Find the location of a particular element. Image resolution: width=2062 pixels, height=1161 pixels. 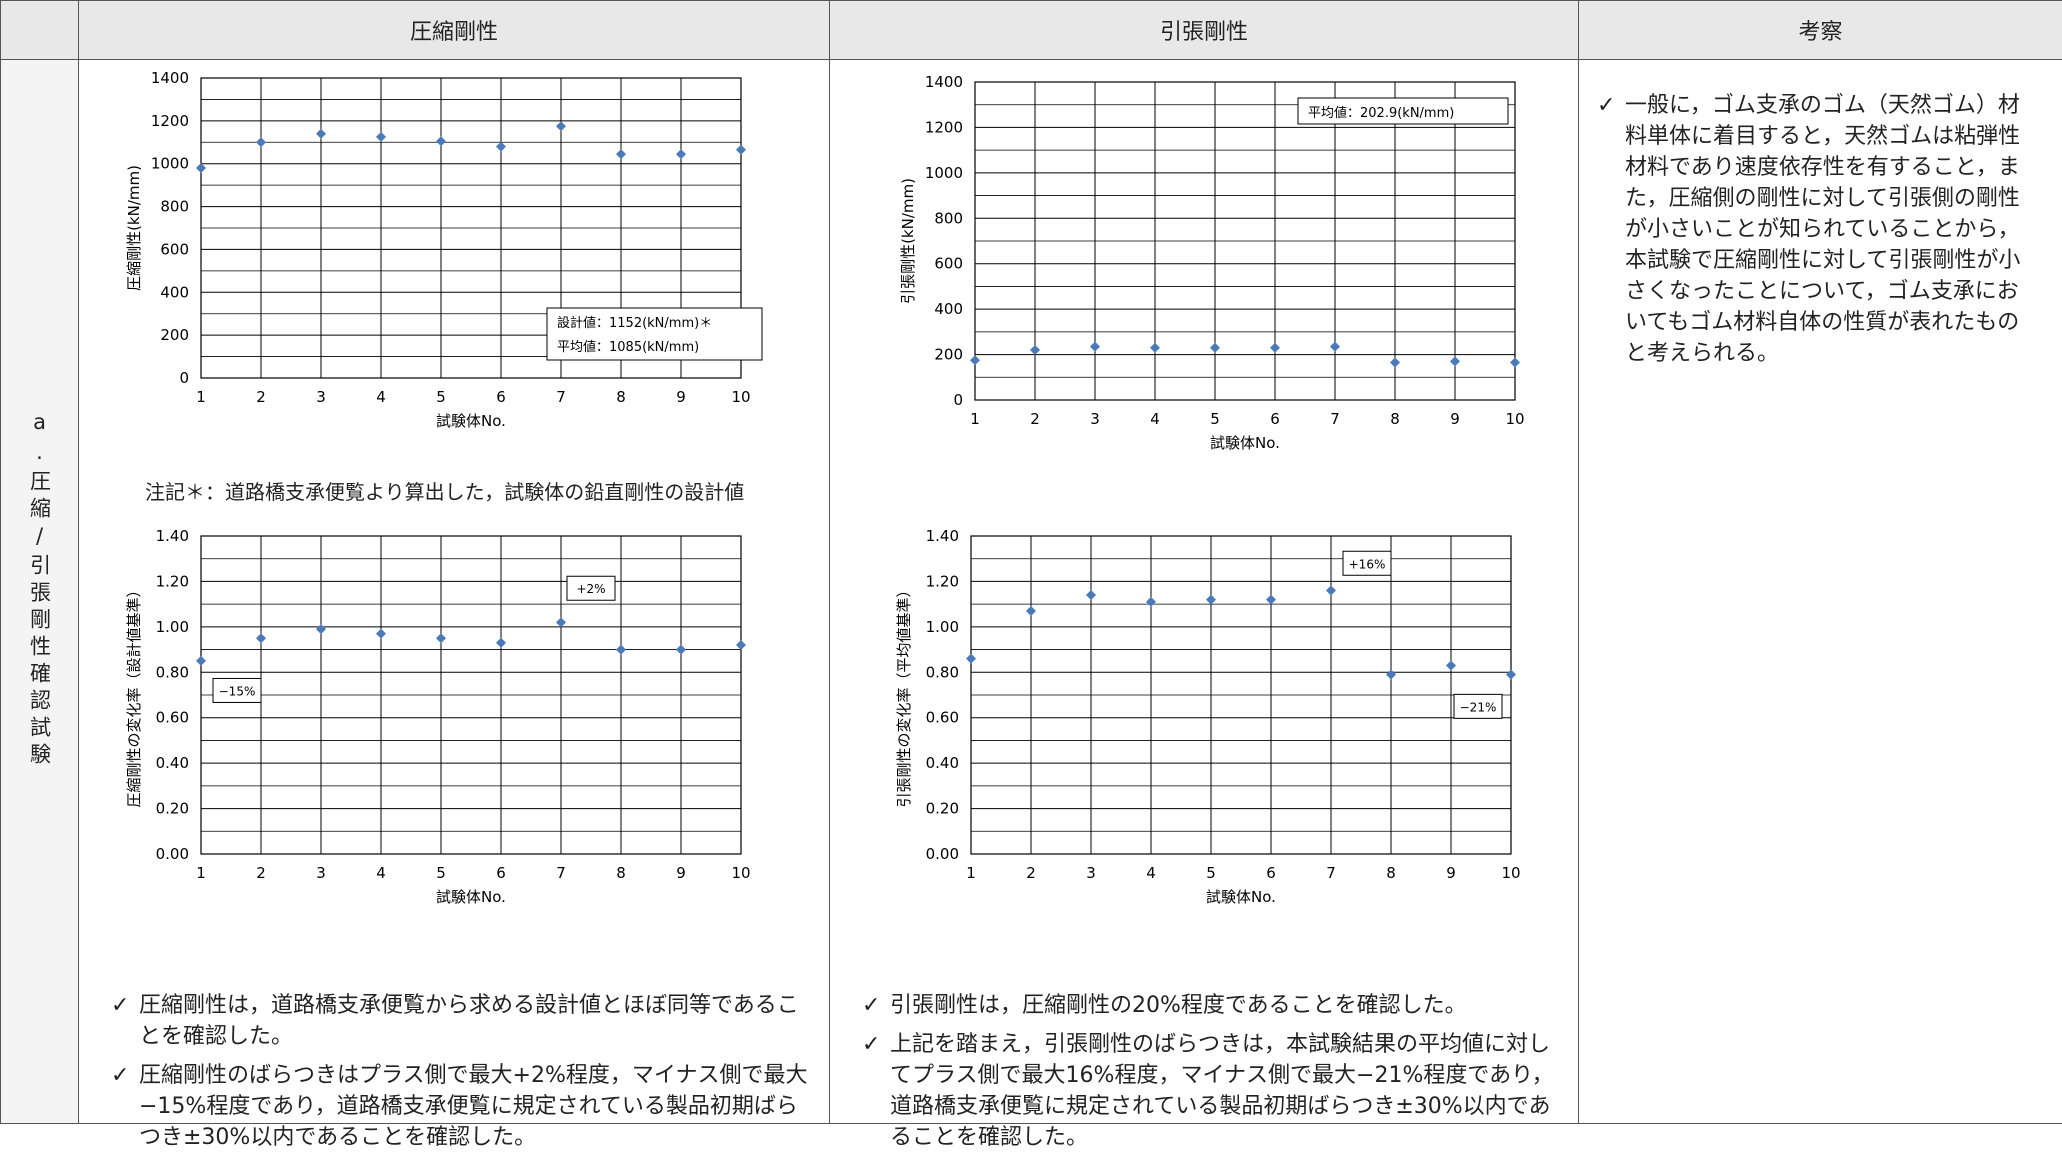

x-tick-label: 10 is located at coordinates (1510, 873).